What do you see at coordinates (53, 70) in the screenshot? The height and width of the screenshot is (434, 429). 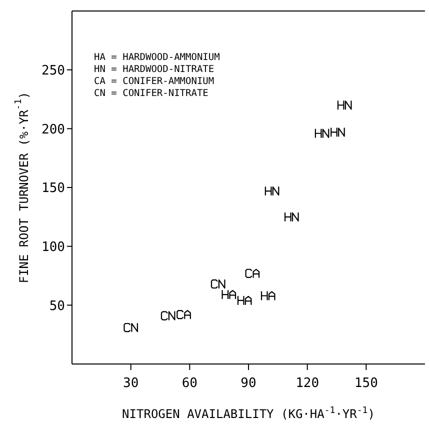 I see `y-tick-label: 250` at bounding box center [53, 70].